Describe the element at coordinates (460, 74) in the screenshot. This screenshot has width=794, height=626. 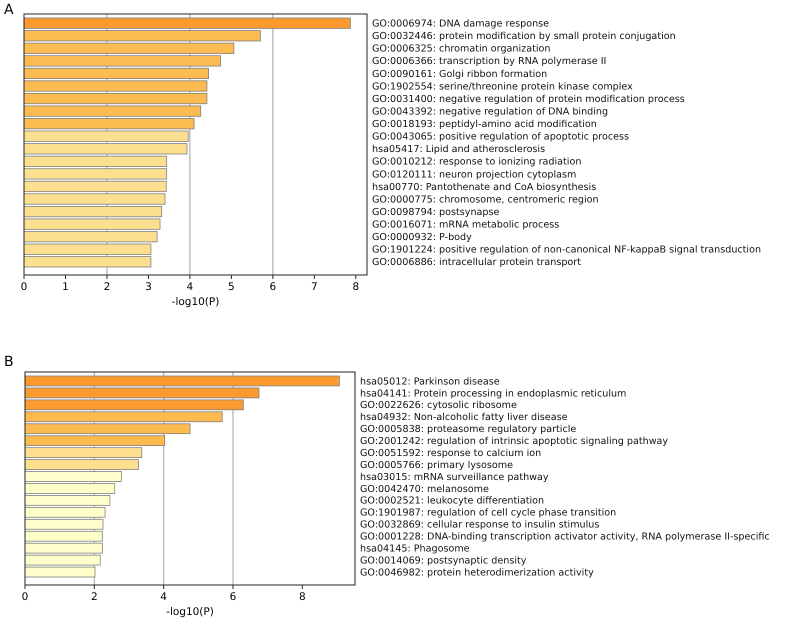
I see `y-tick-label: GO:0090161: Golgi ribbon formation` at that location.